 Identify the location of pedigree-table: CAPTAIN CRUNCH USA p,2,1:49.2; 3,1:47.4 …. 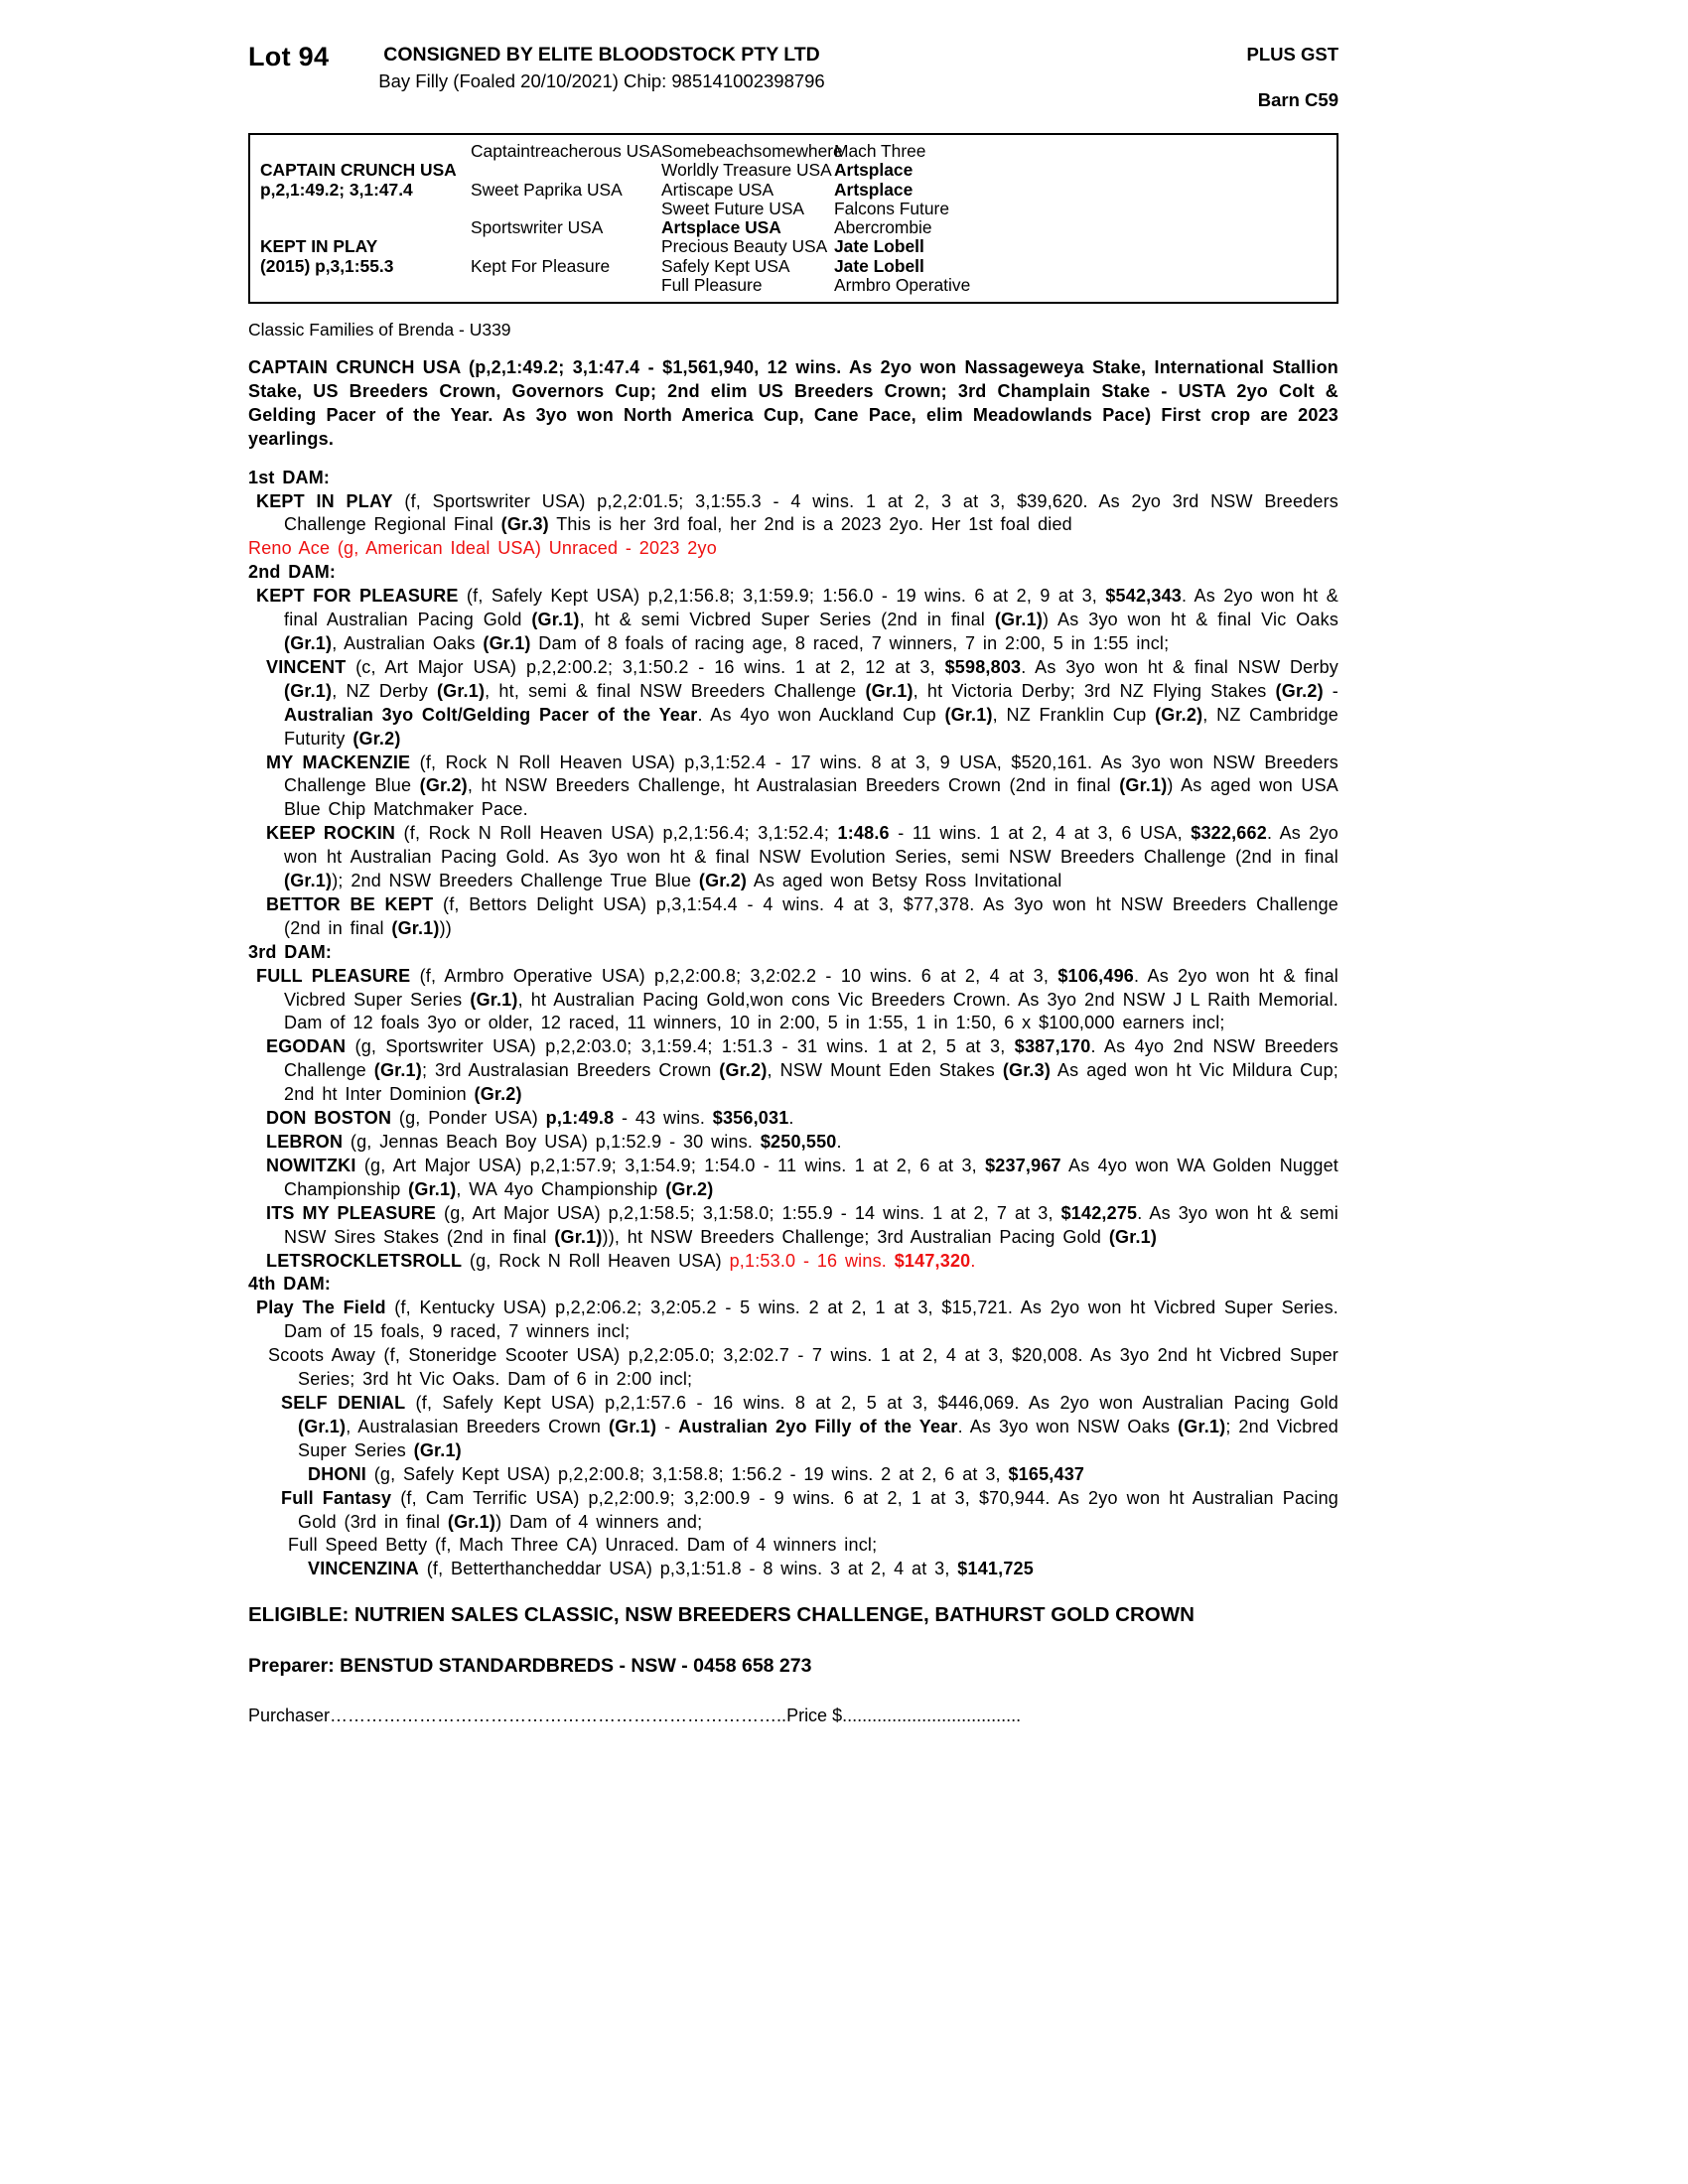
(793, 218).